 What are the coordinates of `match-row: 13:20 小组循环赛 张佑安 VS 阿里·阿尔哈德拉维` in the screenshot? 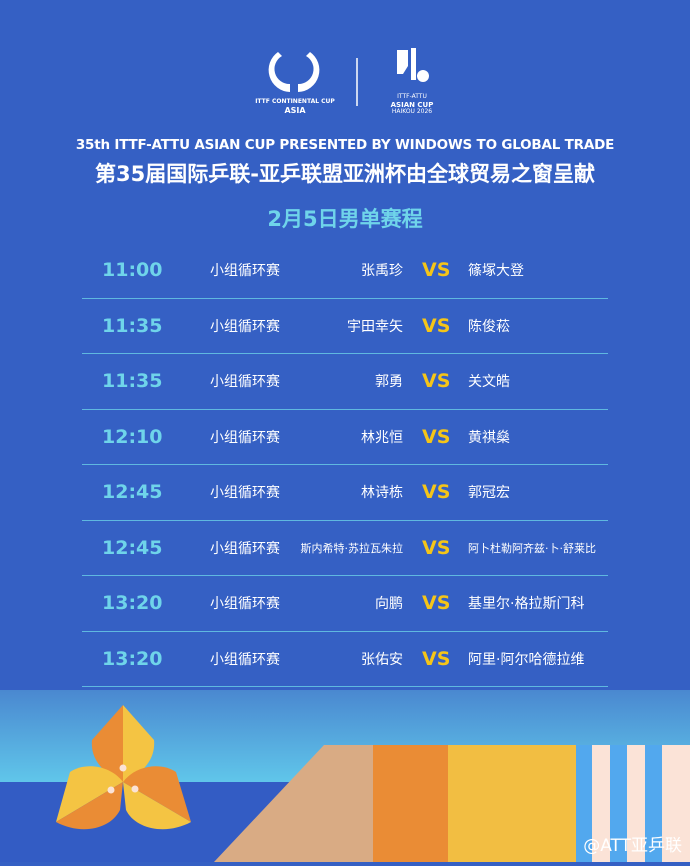 It's located at (345, 659).